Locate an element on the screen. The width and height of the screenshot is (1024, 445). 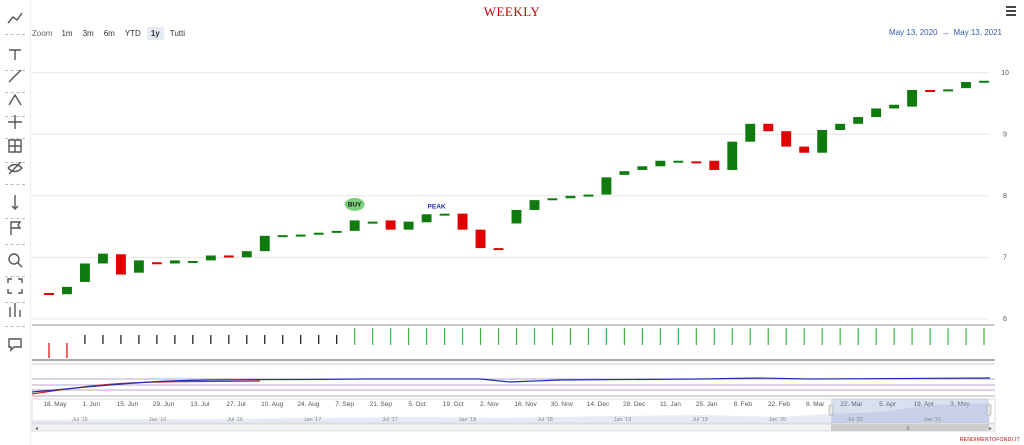
zoom-1m-button: 1m is located at coordinates (67, 33).